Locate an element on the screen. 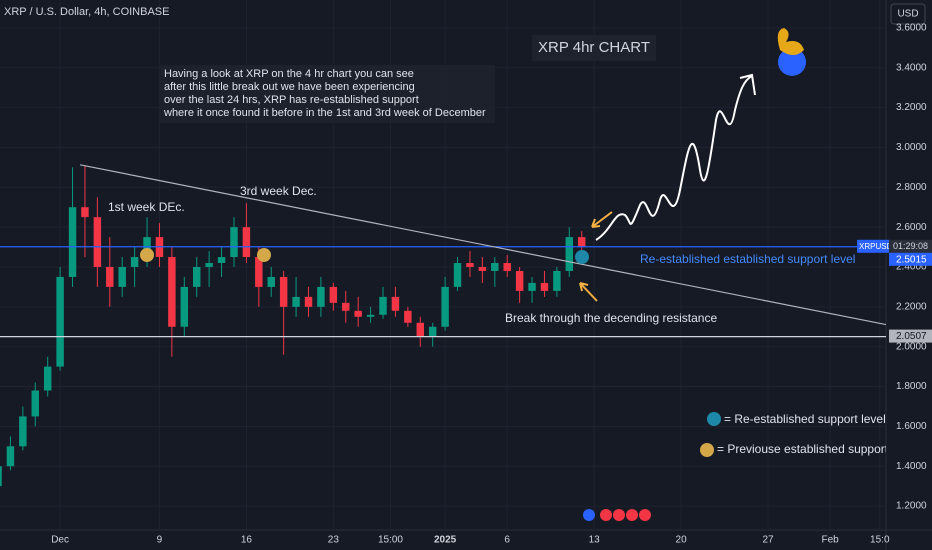 Image resolution: width=932 pixels, height=550 pixels. emoji-bar is located at coordinates (617, 515).